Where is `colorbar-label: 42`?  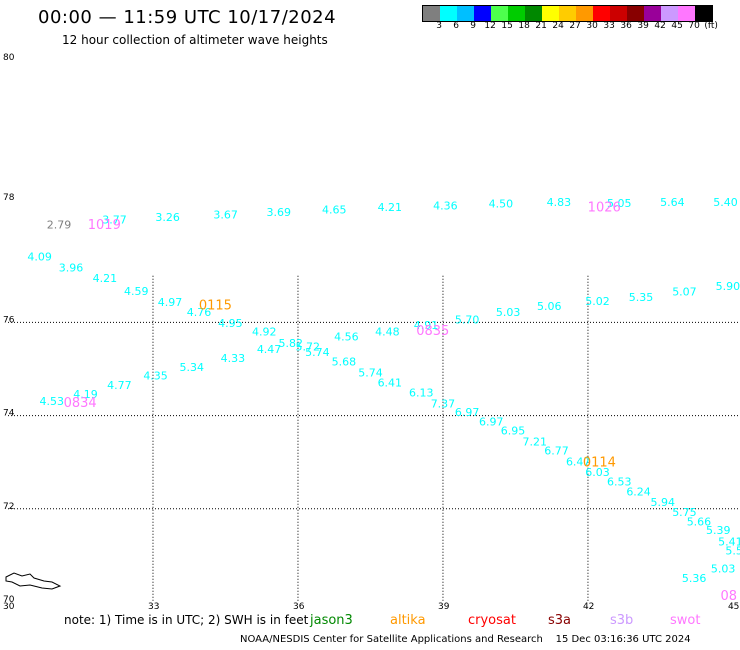
colorbar-label: 42 is located at coordinates (660, 26).